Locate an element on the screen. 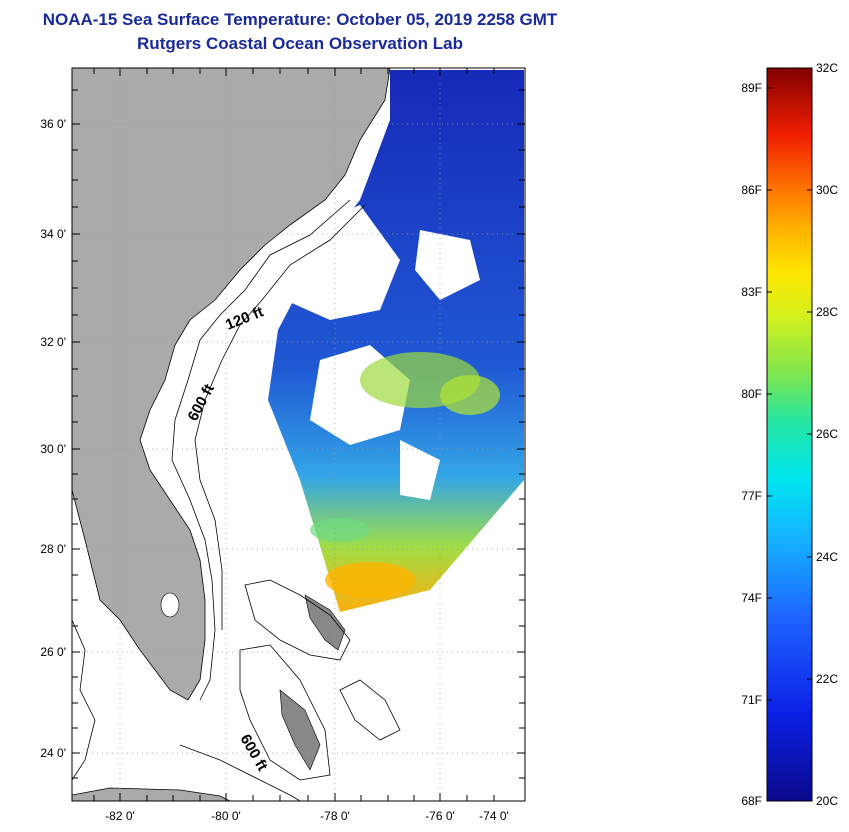 This screenshot has height=832, width=849. lat-label: 30 0' is located at coordinates (53, 449).